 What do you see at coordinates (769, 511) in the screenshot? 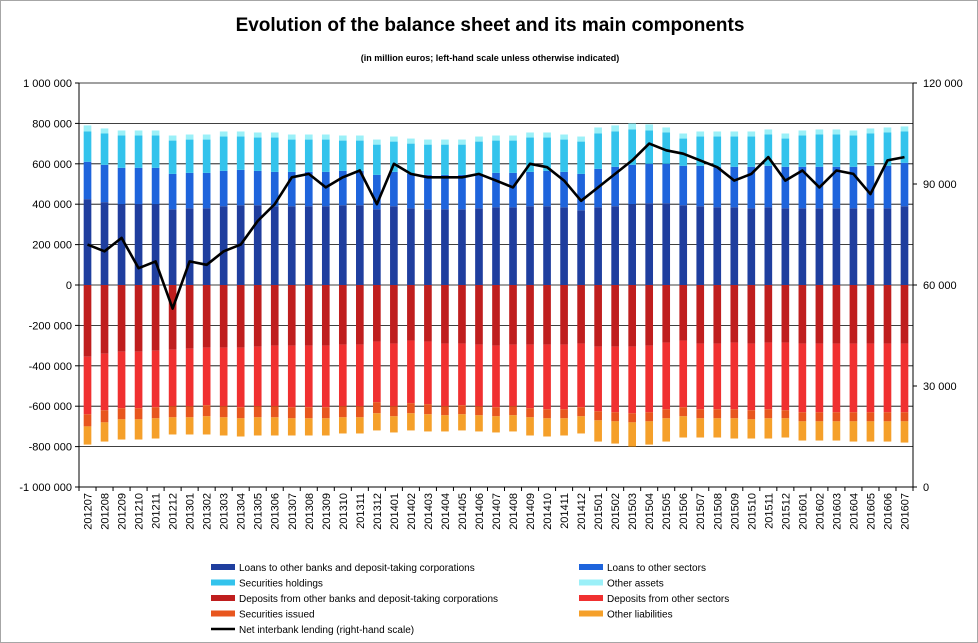
I see `x-axis-tick-label: 201511` at bounding box center [769, 511].